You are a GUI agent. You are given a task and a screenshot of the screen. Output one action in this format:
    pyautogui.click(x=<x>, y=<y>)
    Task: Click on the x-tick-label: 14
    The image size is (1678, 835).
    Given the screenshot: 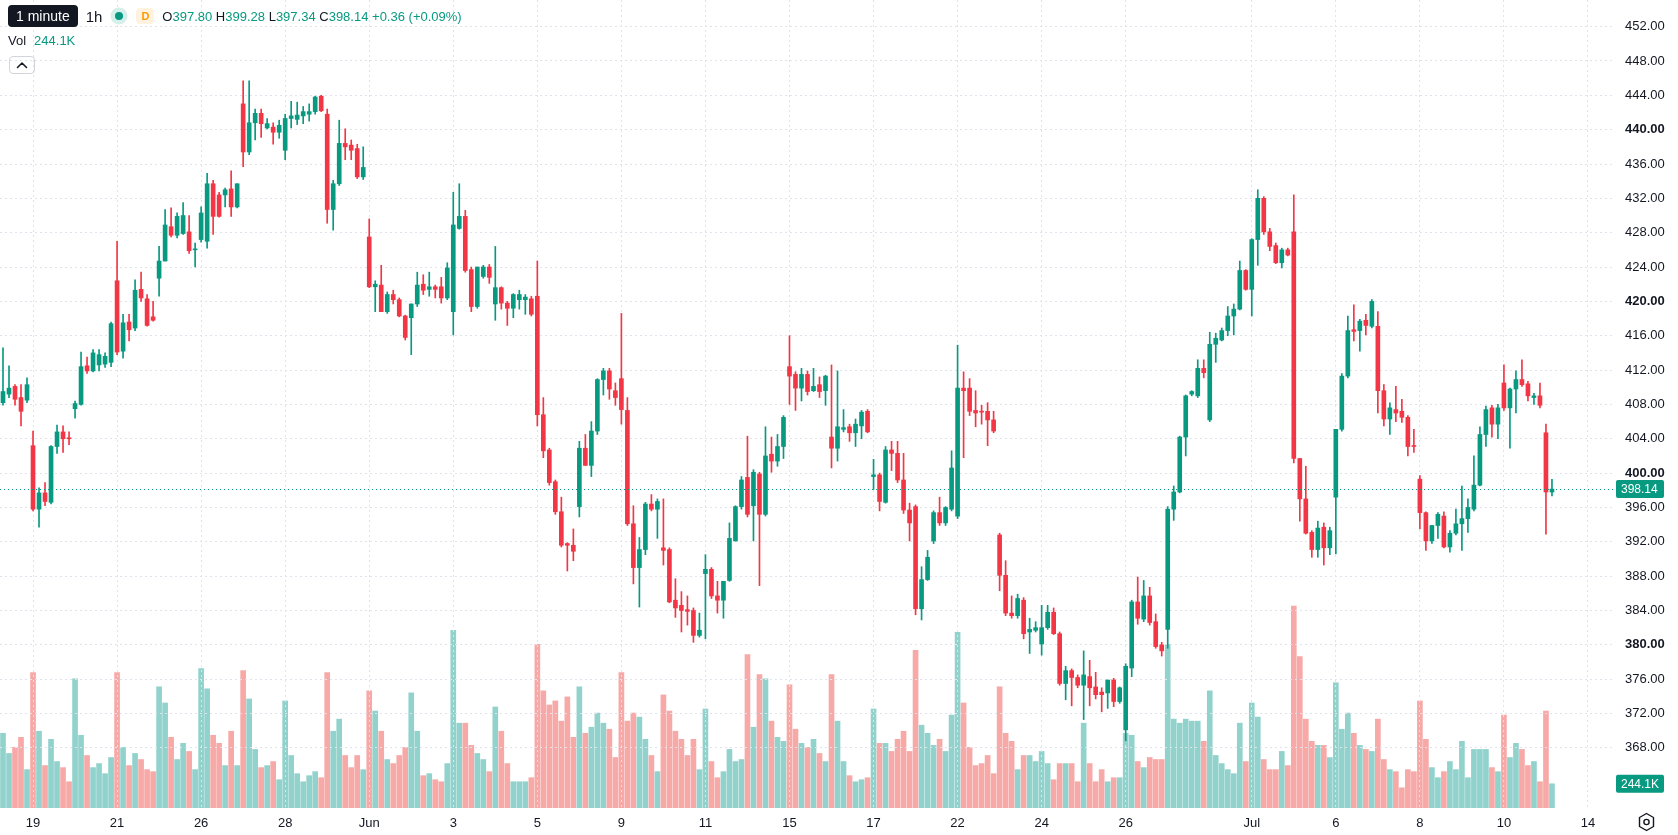 What is the action you would take?
    pyautogui.click(x=1588, y=823)
    